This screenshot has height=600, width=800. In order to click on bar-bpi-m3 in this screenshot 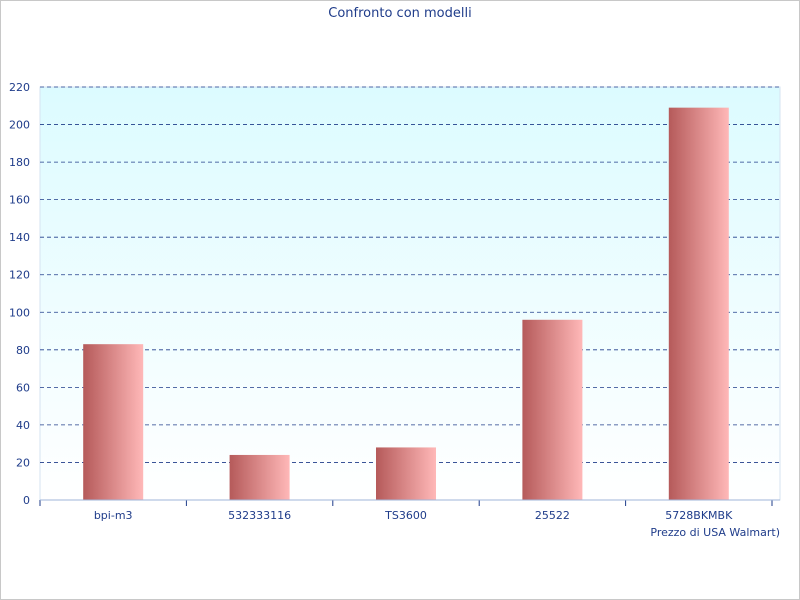, I will do `click(113, 422)`.